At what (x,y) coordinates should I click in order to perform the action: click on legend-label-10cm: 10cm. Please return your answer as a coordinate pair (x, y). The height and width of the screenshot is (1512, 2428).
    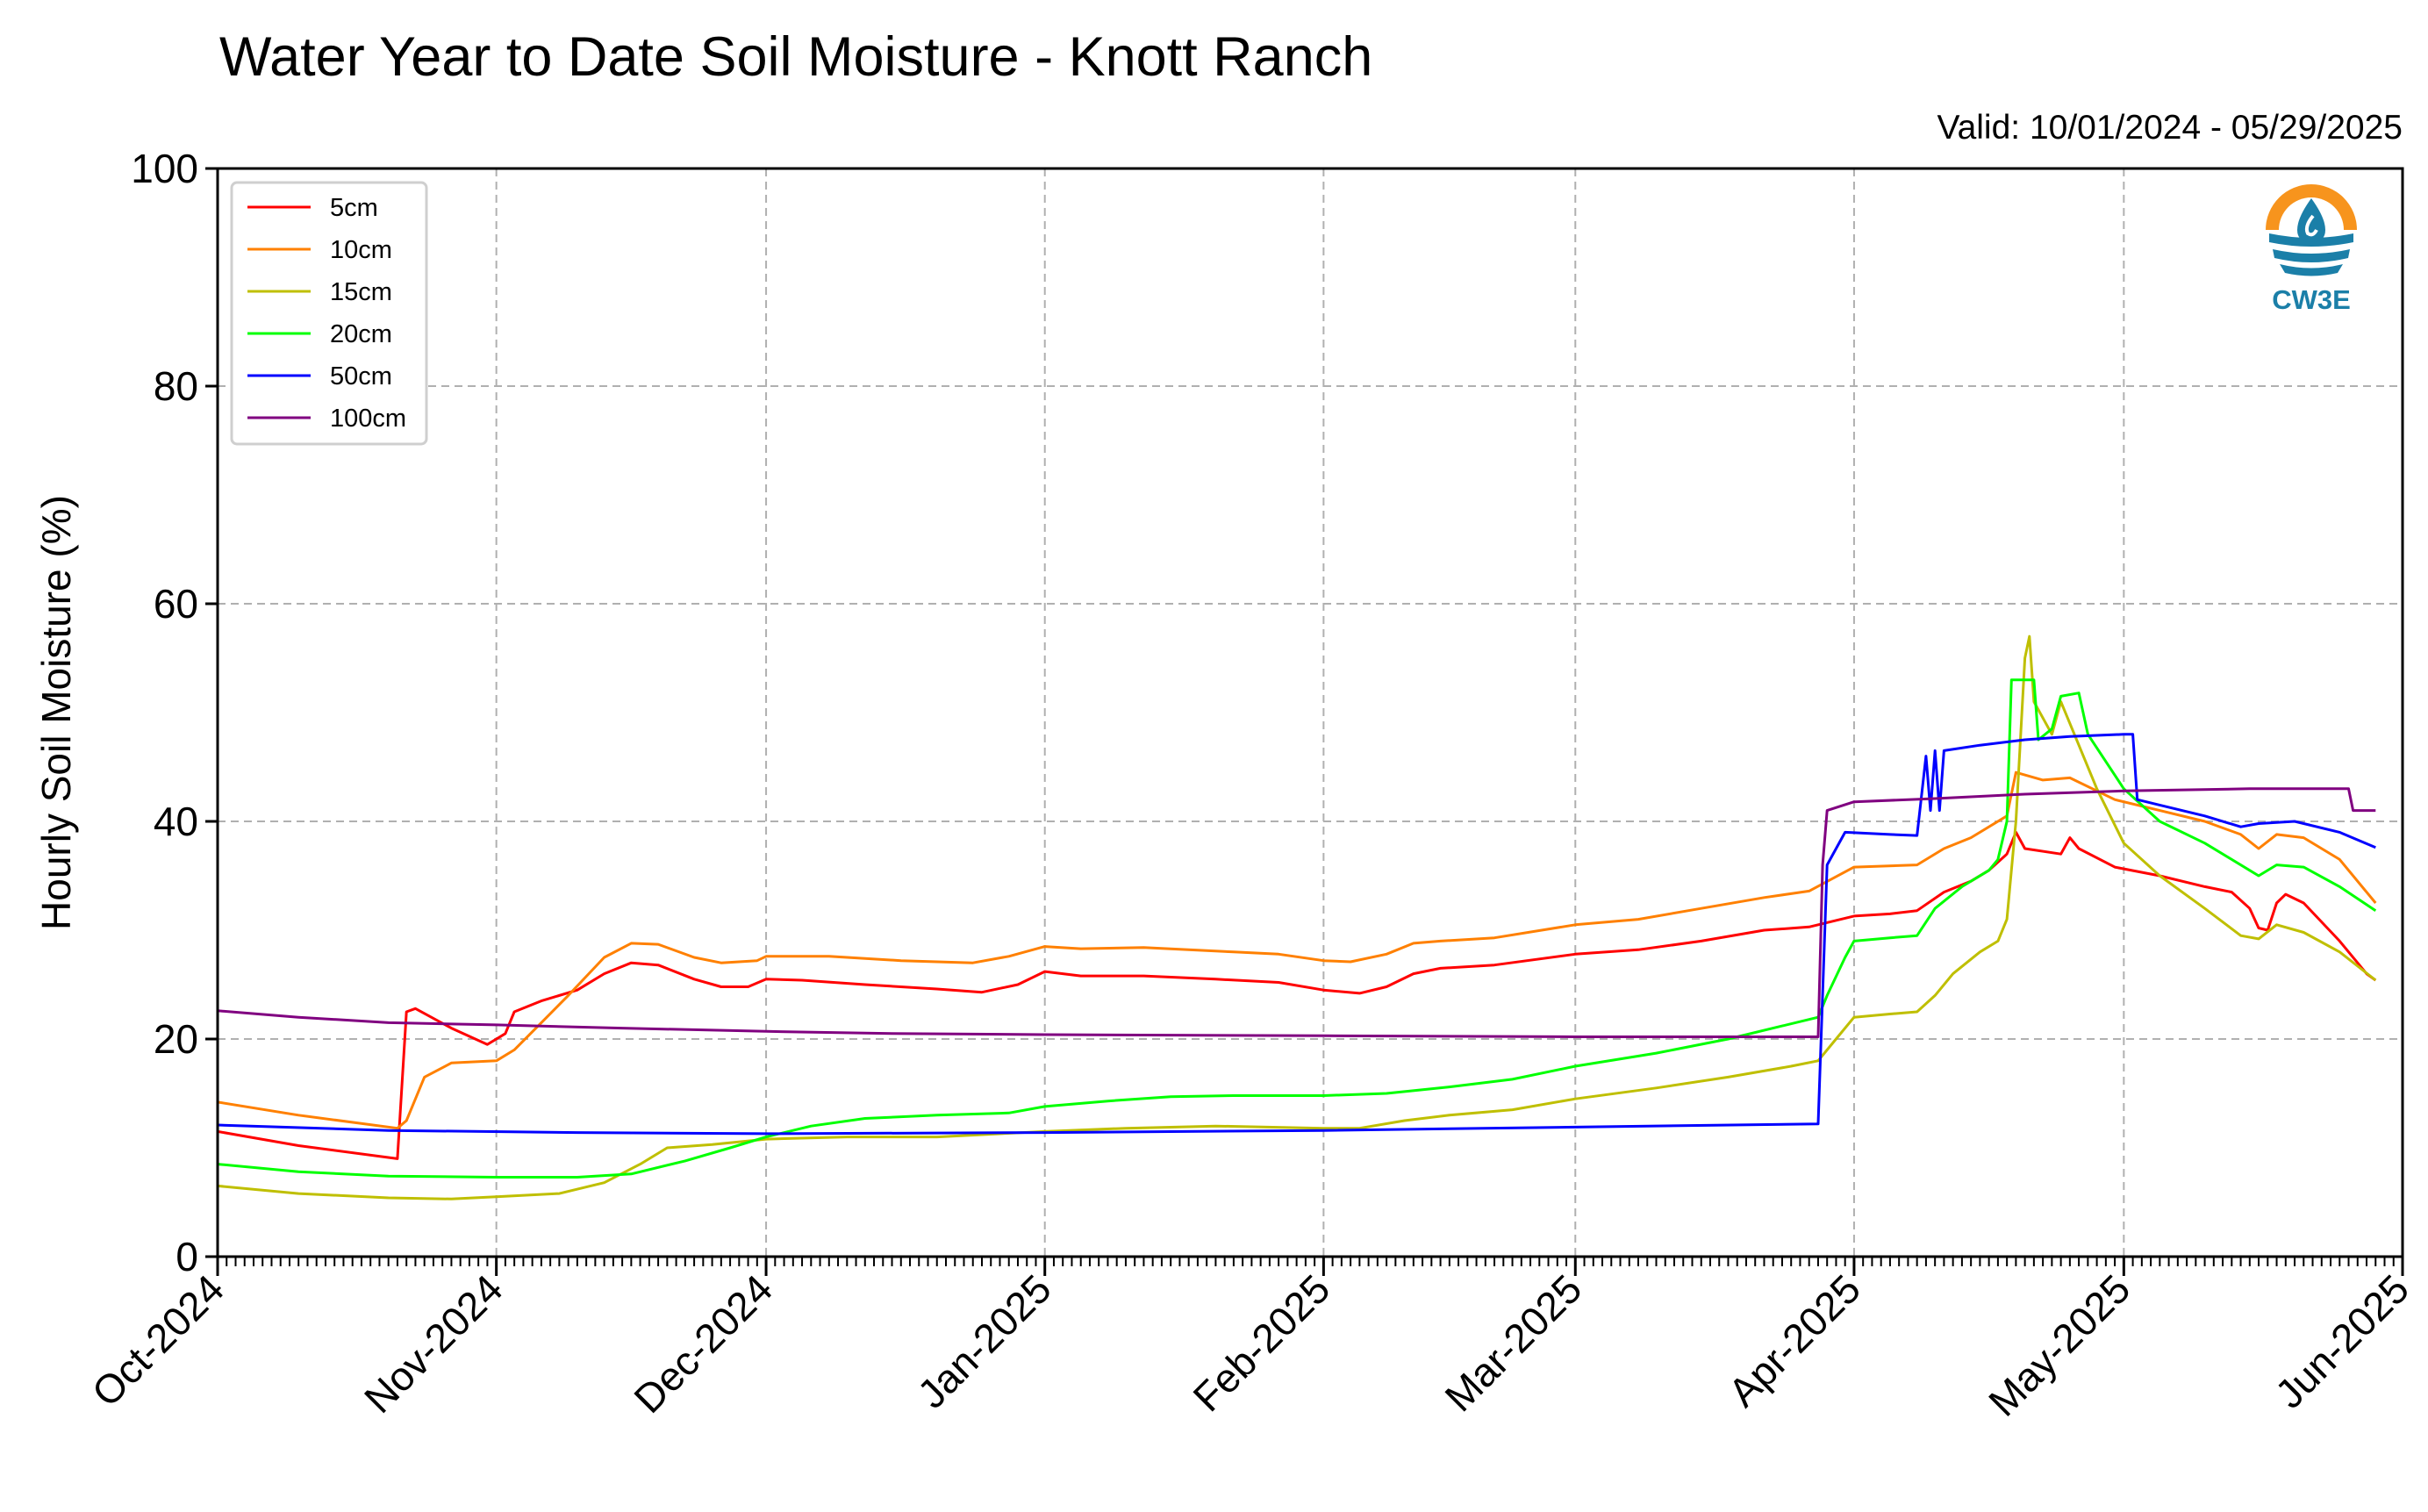
    Looking at the image, I should click on (361, 250).